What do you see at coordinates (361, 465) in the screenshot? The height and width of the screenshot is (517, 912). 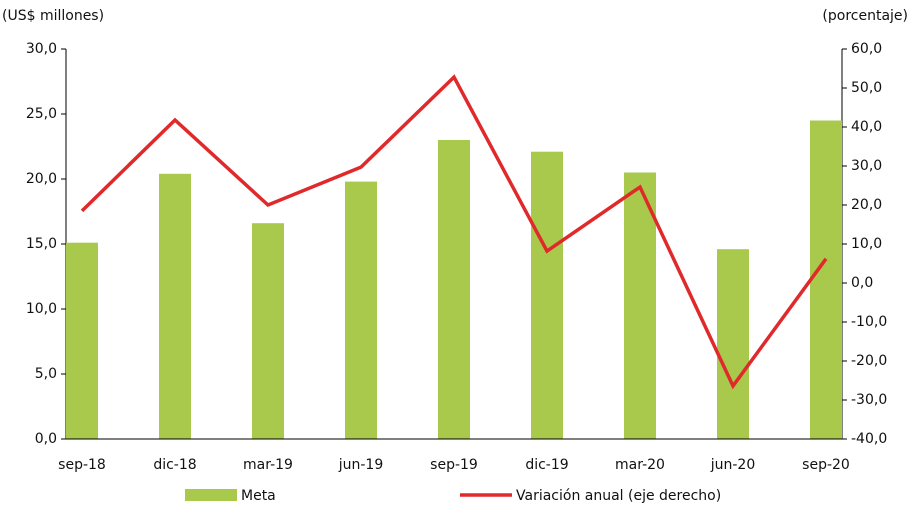 I see `x-tick-label: jun-19` at bounding box center [361, 465].